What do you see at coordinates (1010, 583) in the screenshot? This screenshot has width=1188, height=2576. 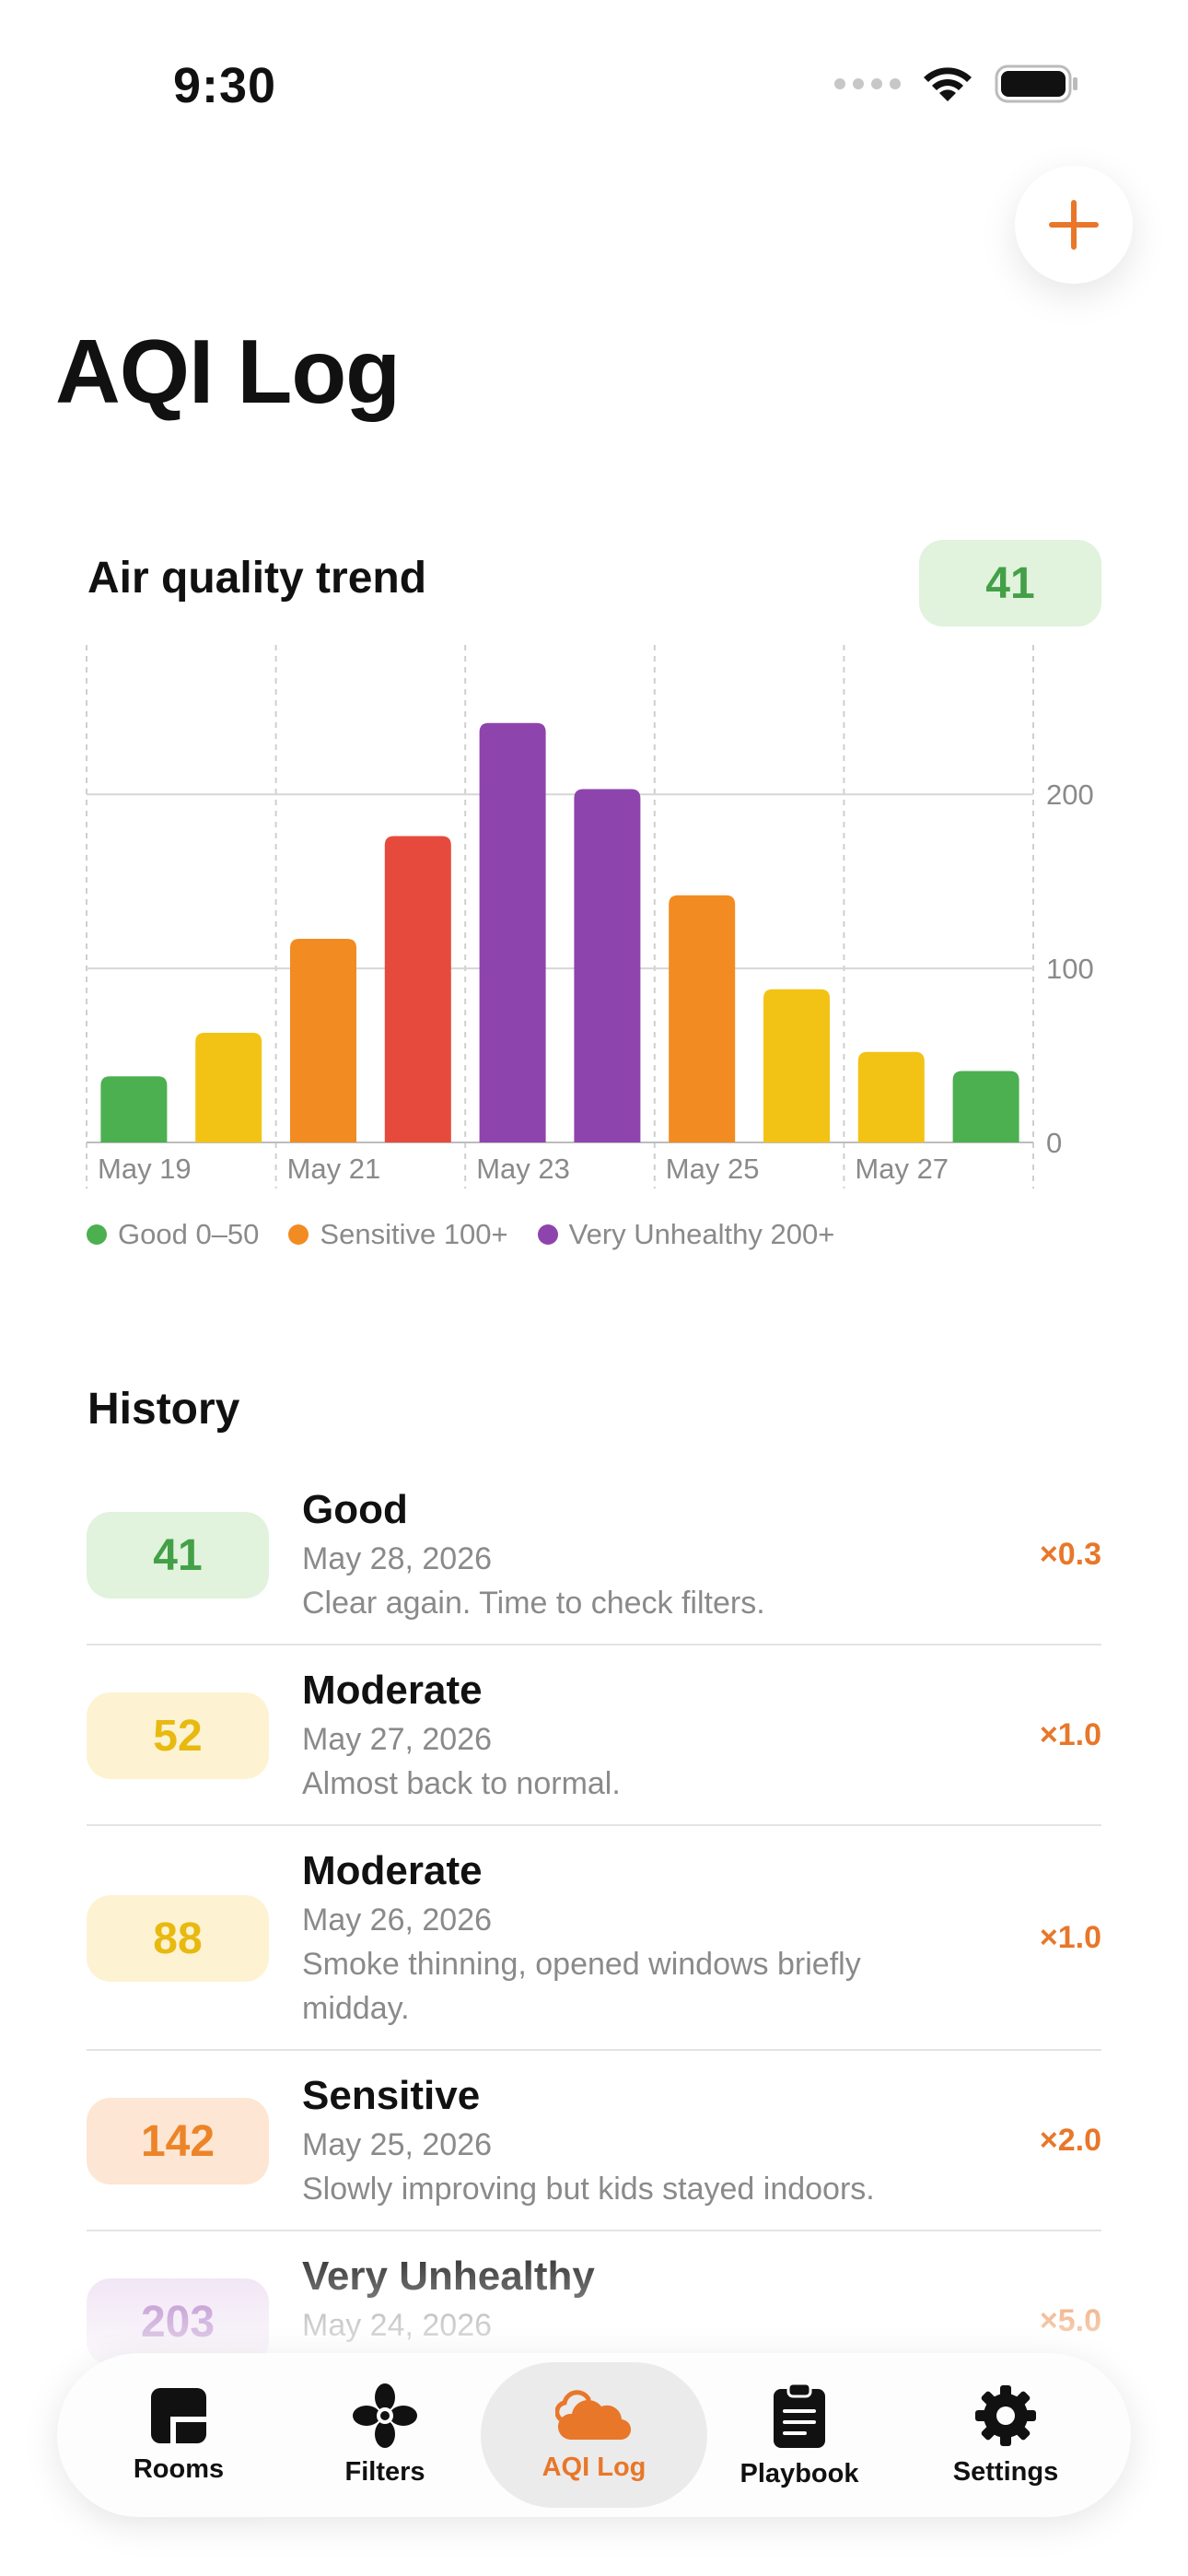 I see `current-aqi-badge: 41` at bounding box center [1010, 583].